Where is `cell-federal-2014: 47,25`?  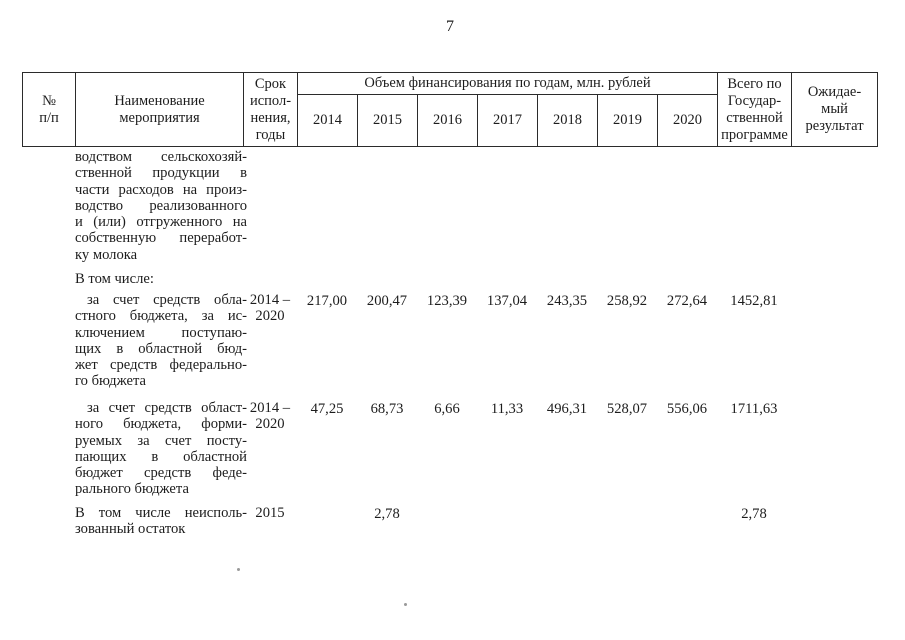 cell-federal-2014: 47,25 is located at coordinates (327, 409).